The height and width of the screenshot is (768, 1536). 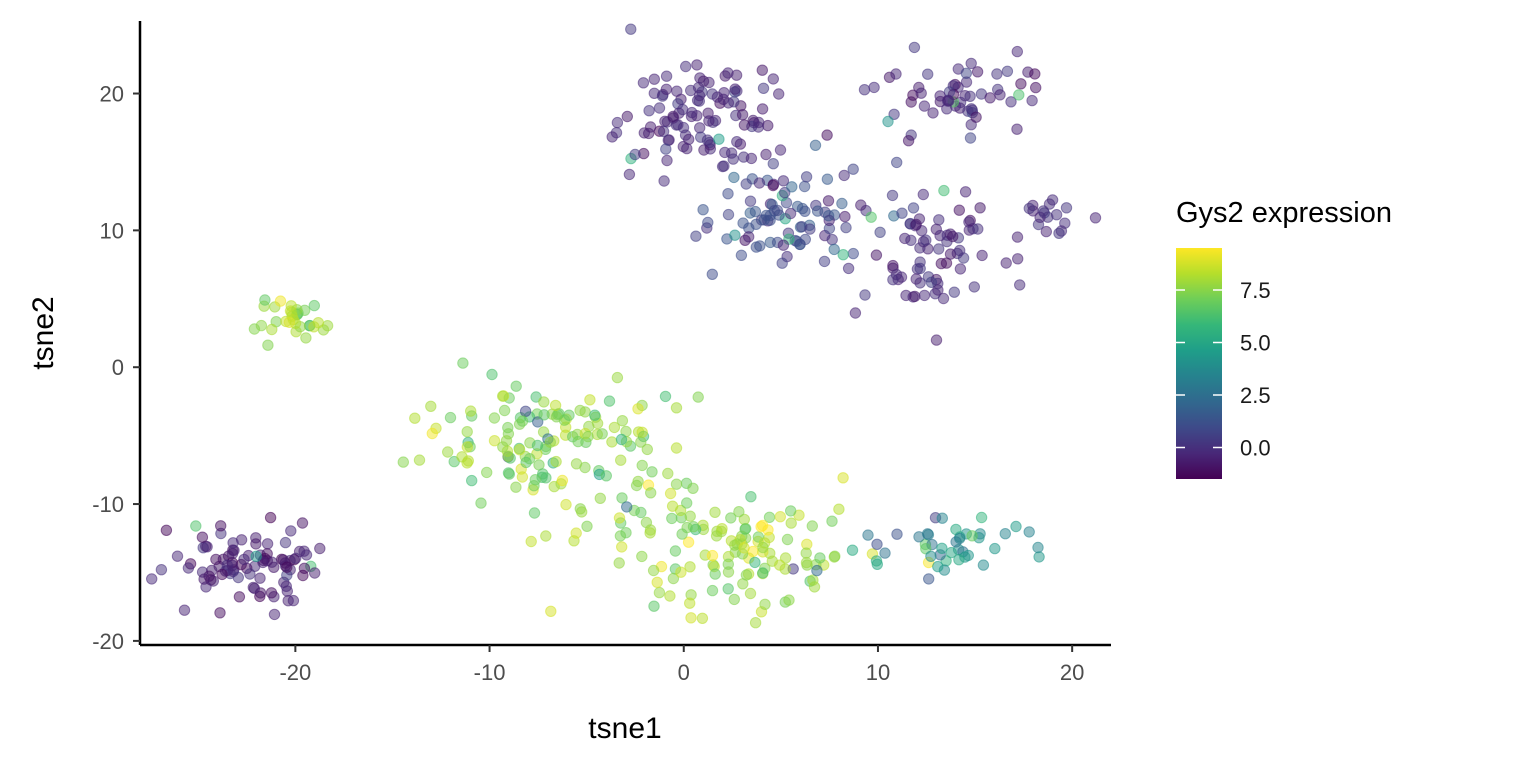 What do you see at coordinates (1284, 213) in the screenshot?
I see `legend-title: Gys2 expression` at bounding box center [1284, 213].